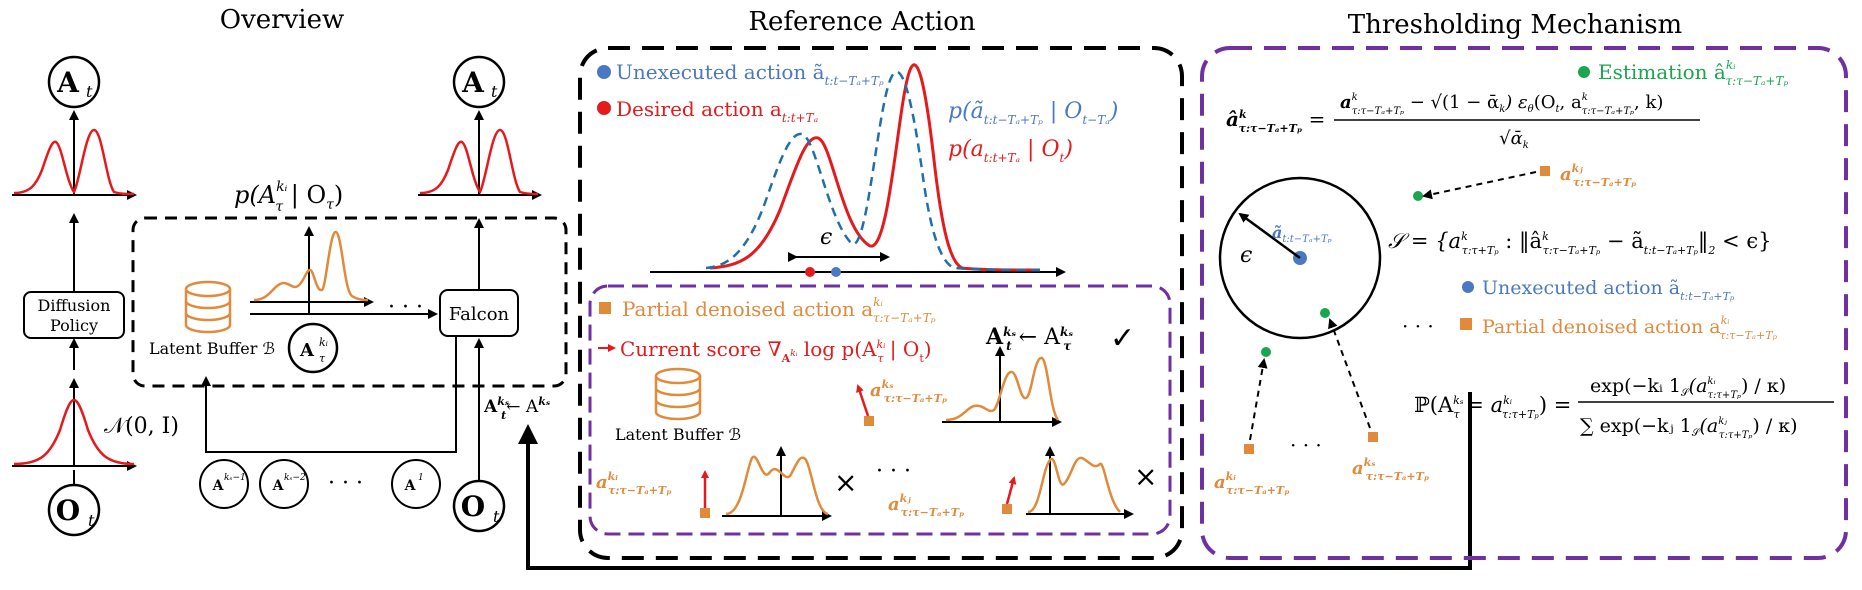 The width and height of the screenshot is (1862, 590). Describe the element at coordinates (604, 108) in the screenshot. I see `desired-marker` at that location.